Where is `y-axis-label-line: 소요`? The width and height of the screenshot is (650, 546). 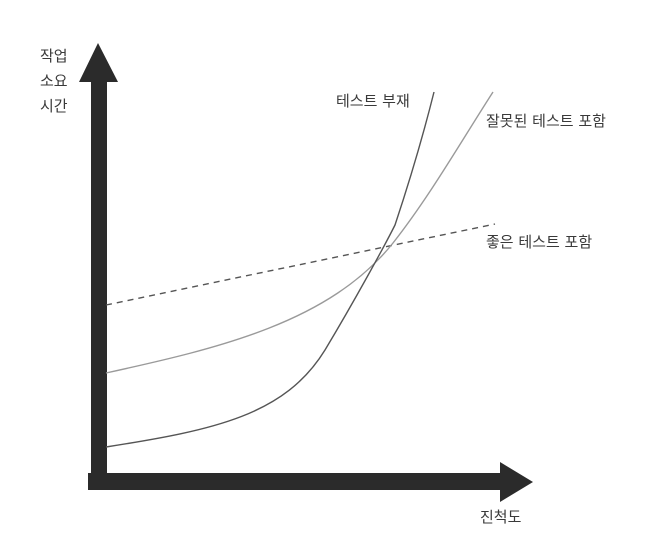
y-axis-label-line: 소요 is located at coordinates (54, 81).